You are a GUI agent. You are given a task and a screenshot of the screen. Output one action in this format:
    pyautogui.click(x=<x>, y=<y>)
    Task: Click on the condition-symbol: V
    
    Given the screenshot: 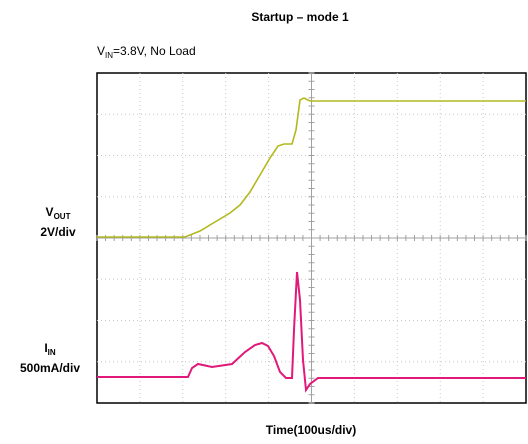 What is the action you would take?
    pyautogui.click(x=101, y=51)
    